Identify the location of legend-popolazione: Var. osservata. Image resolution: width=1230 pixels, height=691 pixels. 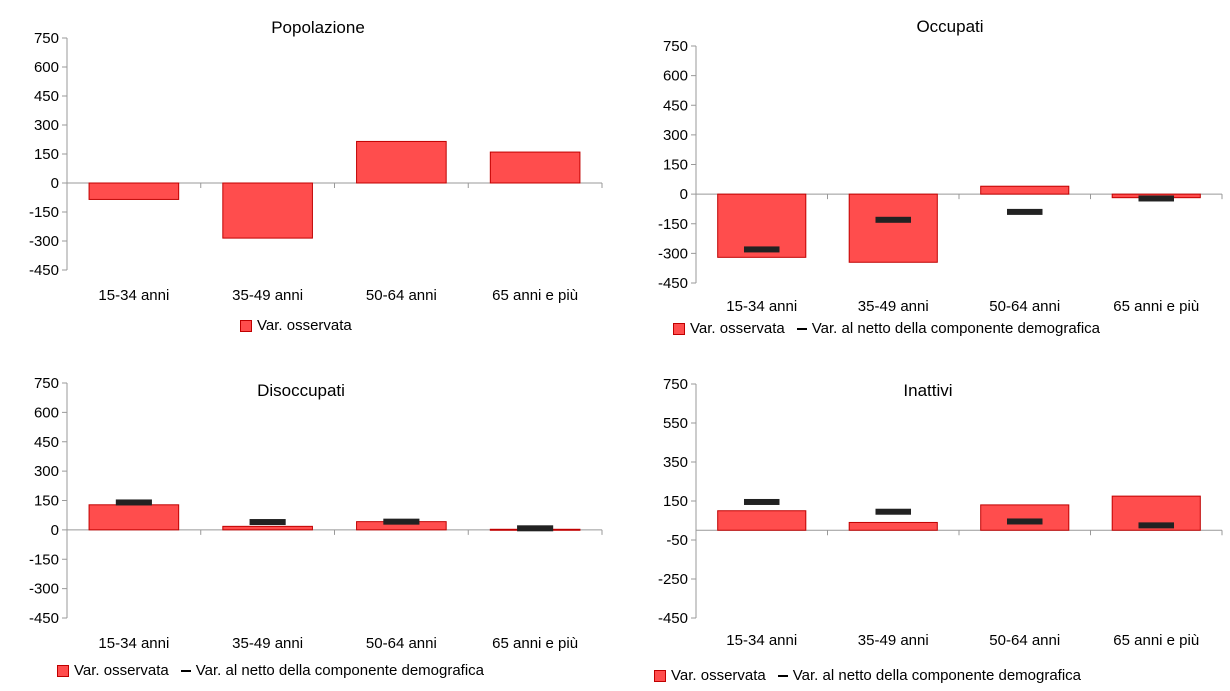
(296, 325).